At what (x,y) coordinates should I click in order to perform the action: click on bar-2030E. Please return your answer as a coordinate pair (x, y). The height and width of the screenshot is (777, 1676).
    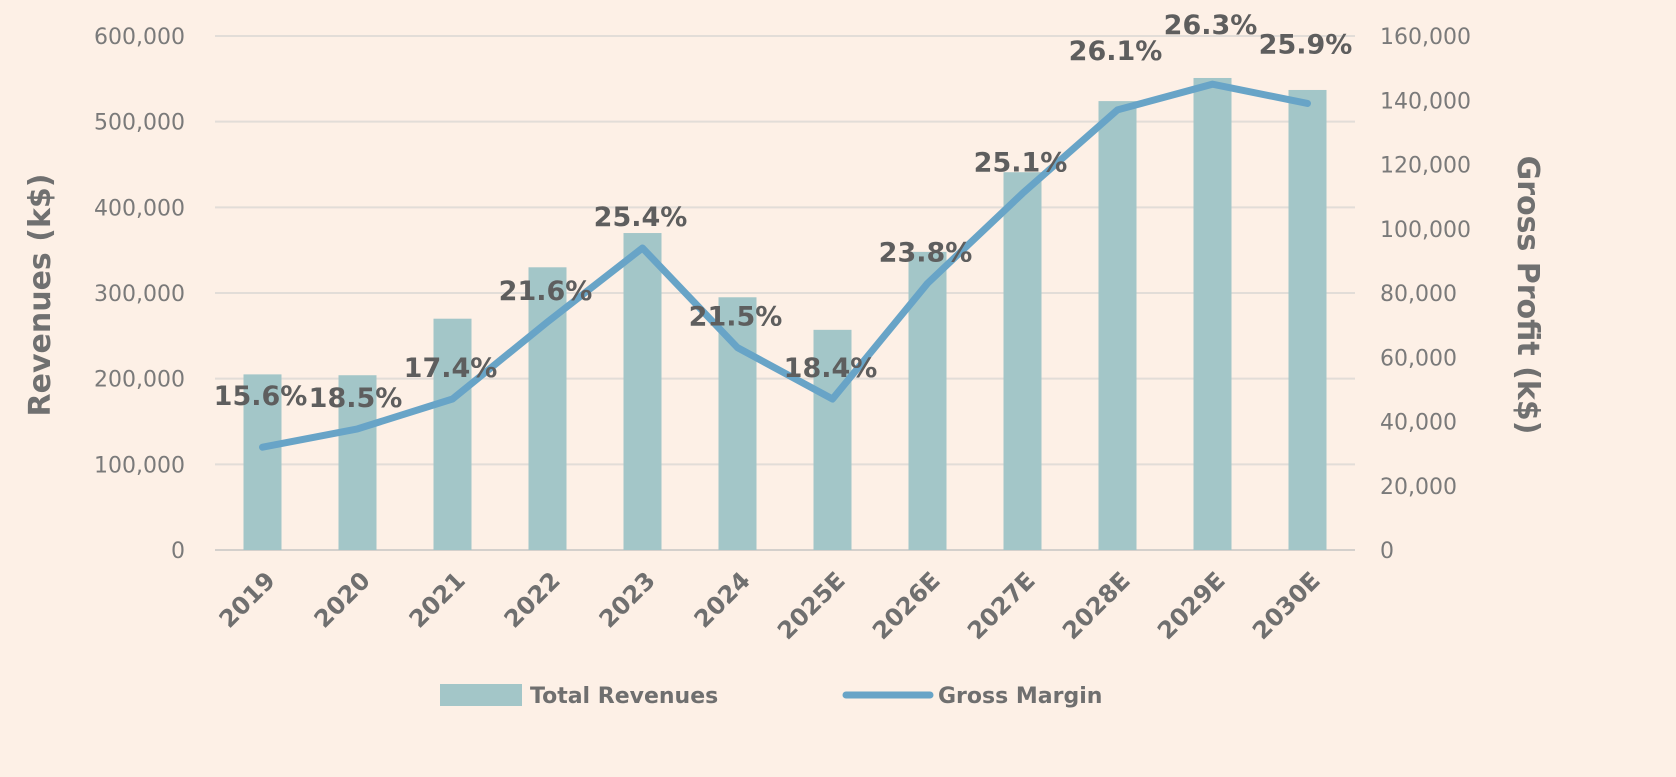
    Looking at the image, I should click on (1308, 320).